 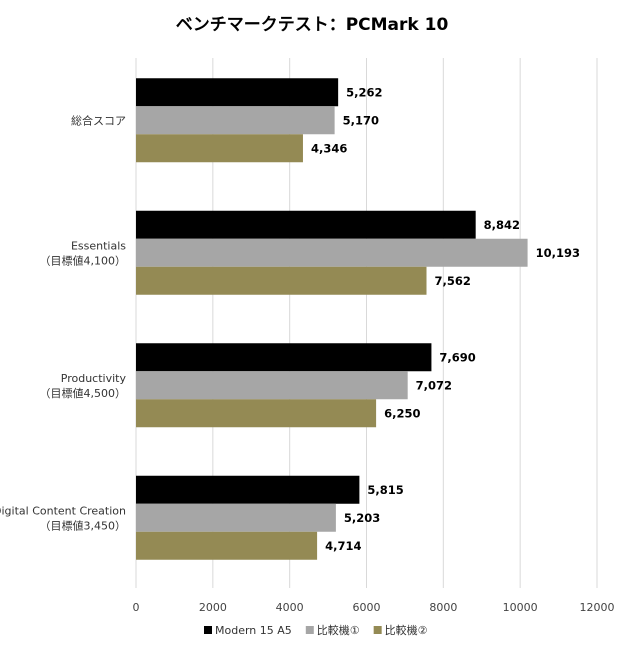 I want to click on x-tick-label: 6000, so click(x=367, y=607).